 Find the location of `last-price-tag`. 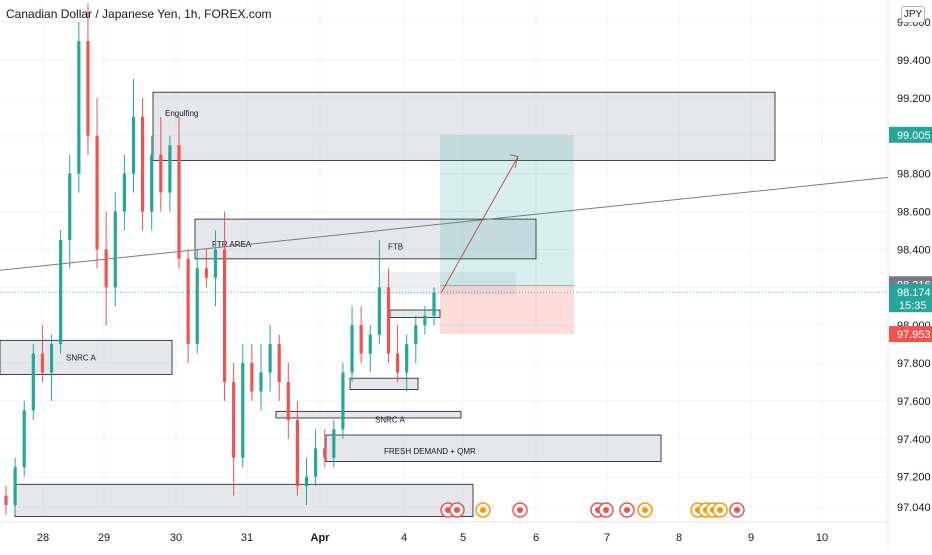

last-price-tag is located at coordinates (910, 298).